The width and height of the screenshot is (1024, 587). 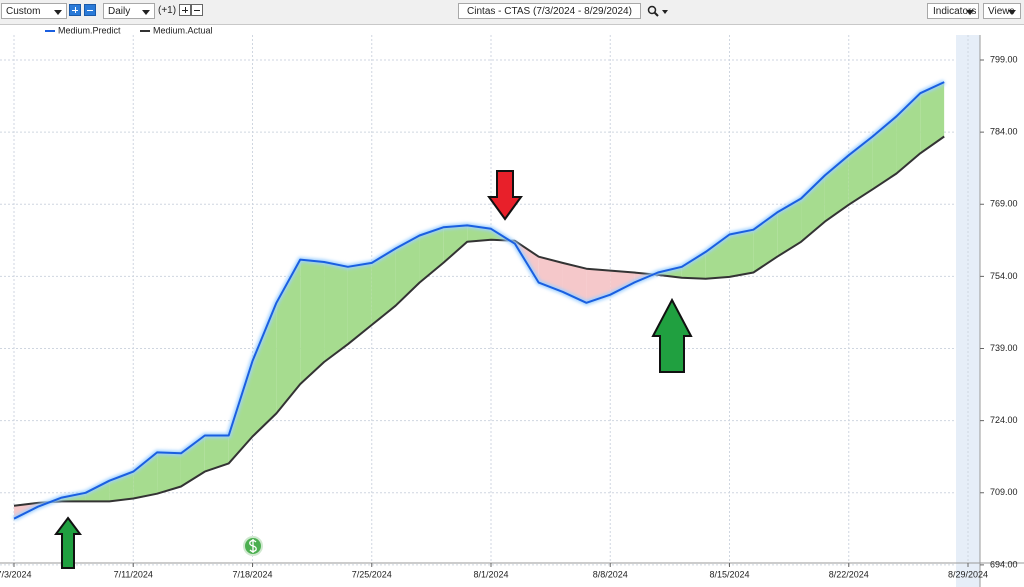 What do you see at coordinates (849, 574) in the screenshot?
I see `x-tick-label: 8/22/2024` at bounding box center [849, 574].